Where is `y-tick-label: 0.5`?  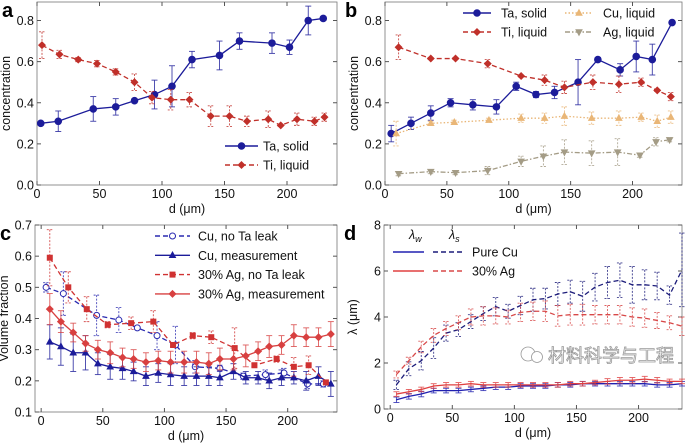
y-tick-label: 0.5 is located at coordinates (23, 288).